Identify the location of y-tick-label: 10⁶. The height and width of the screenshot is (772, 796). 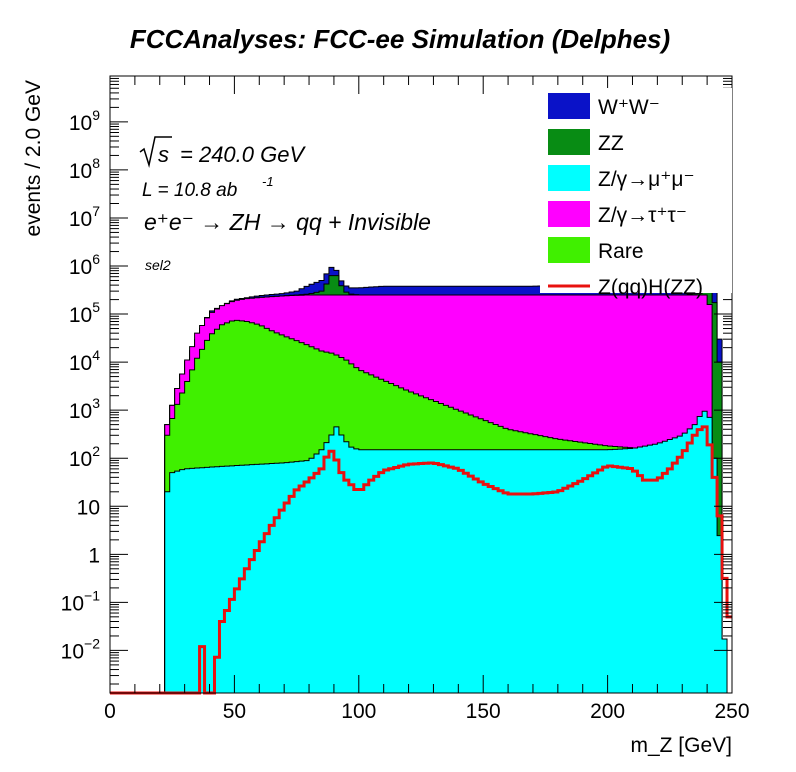
(84, 265).